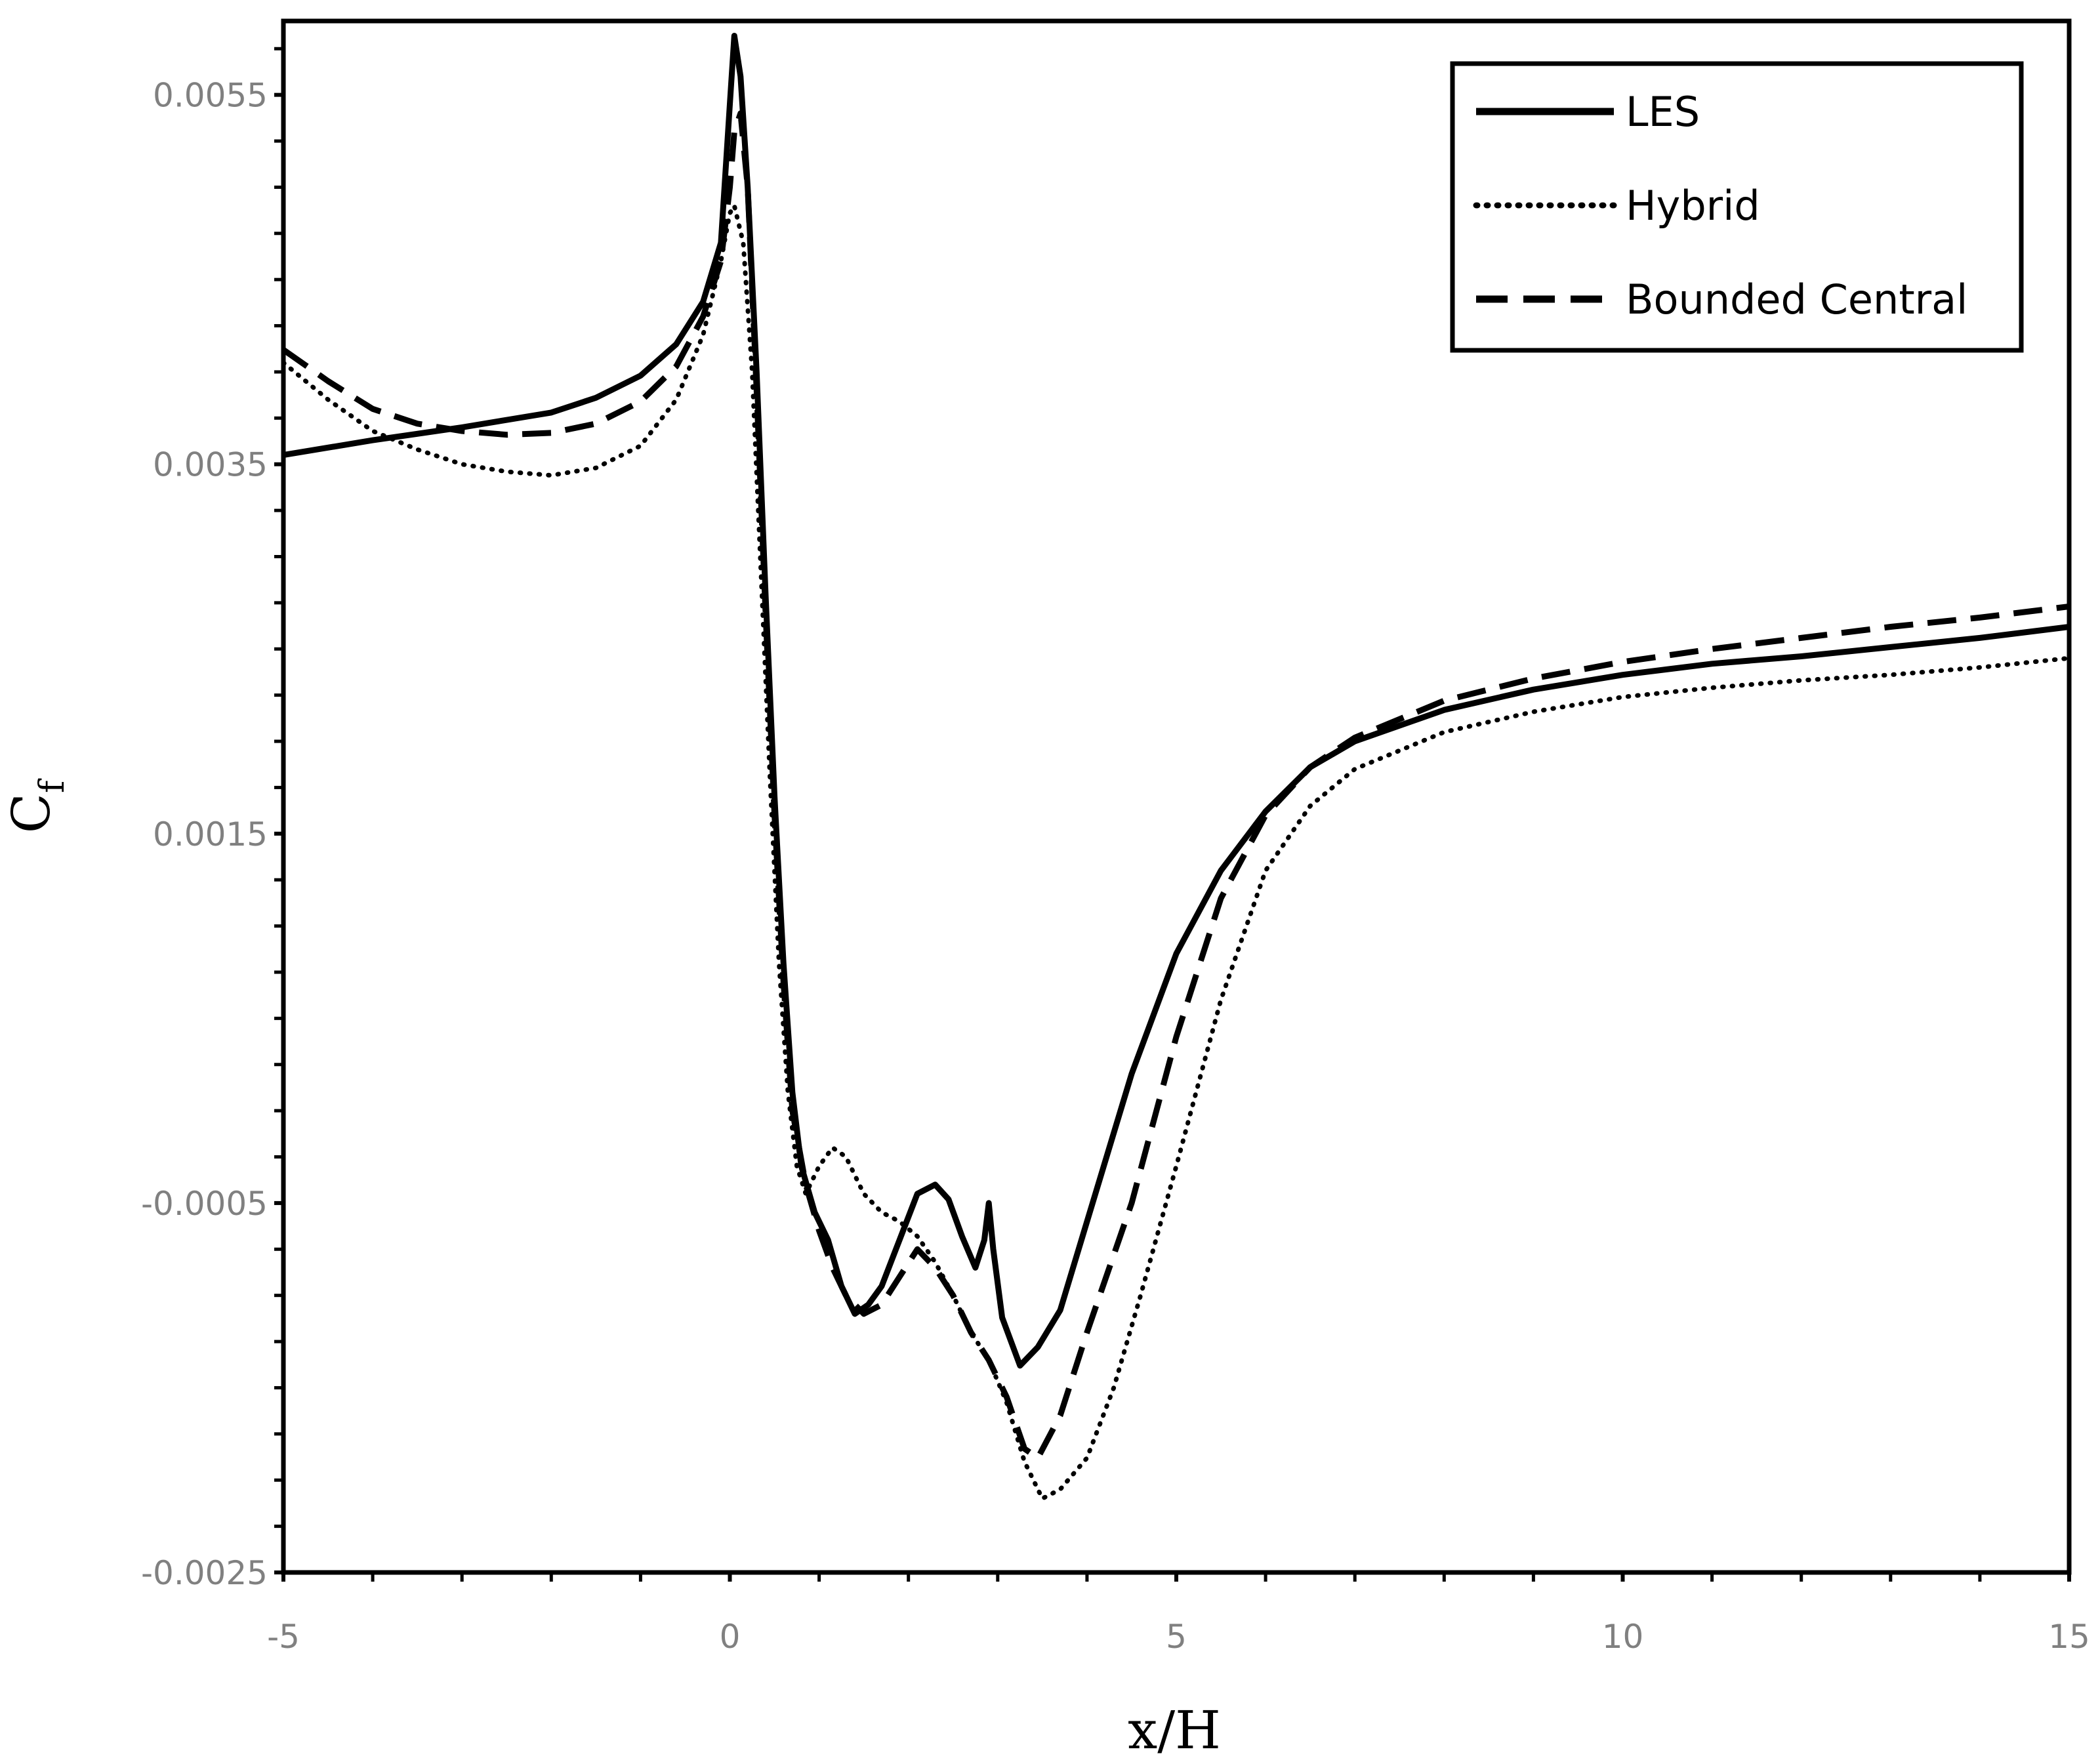 Image resolution: width=2100 pixels, height=1764 pixels. What do you see at coordinates (1176, 1577) in the screenshot?
I see `x-axis-ticks` at bounding box center [1176, 1577].